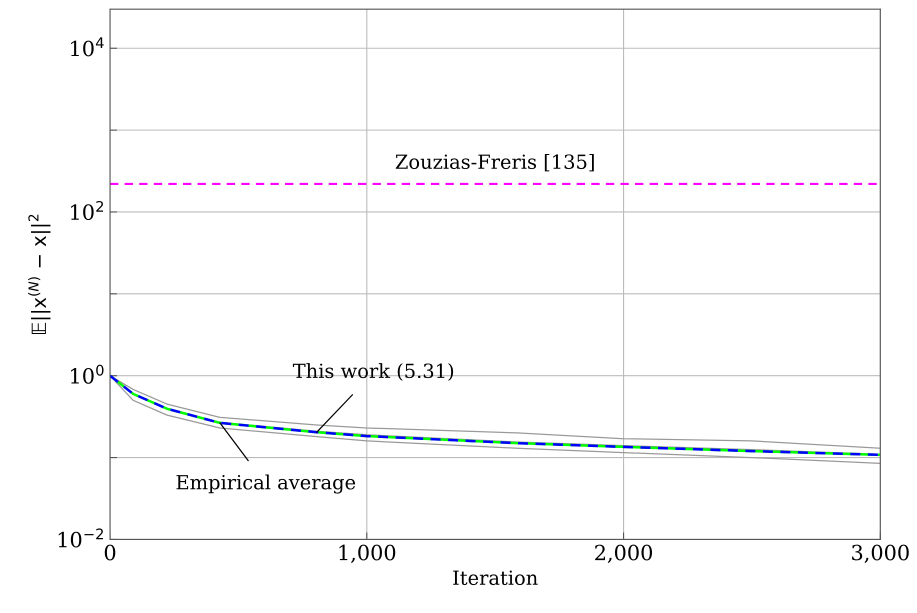 Image resolution: width=917 pixels, height=613 pixels. Describe the element at coordinates (87, 46) in the screenshot. I see `y-tick-label: 10$^{4}$` at that location.